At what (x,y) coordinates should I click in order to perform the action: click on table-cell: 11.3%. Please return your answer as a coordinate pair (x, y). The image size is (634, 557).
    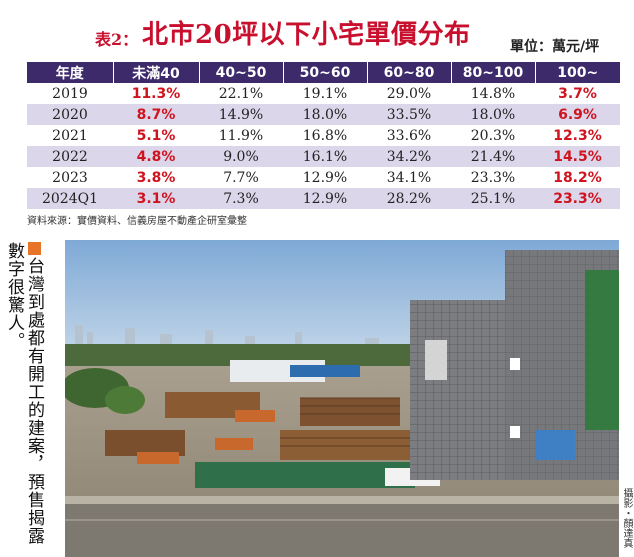
    Looking at the image, I should click on (156, 93).